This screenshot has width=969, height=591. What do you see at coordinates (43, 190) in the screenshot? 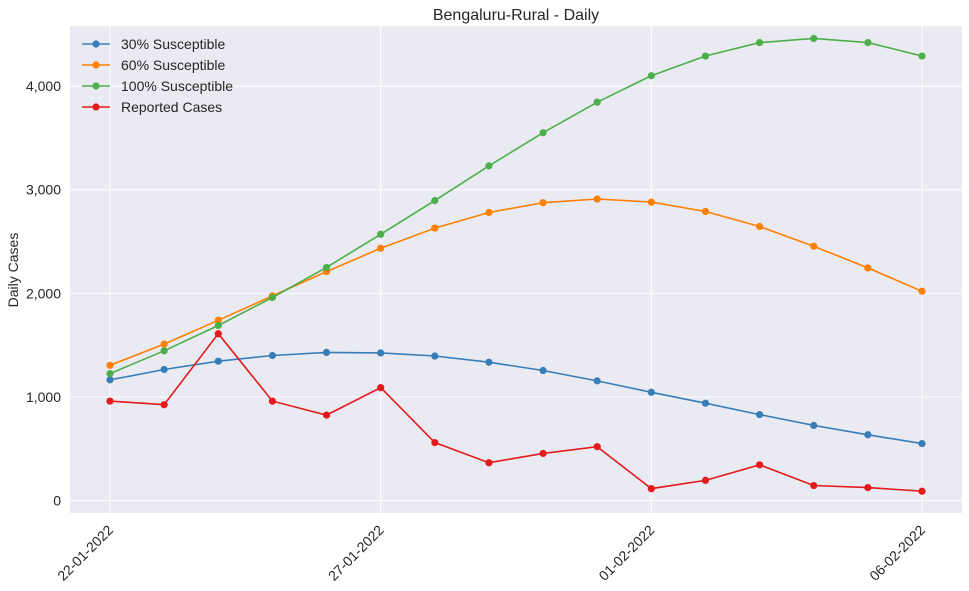
I see `y-tick-label: 3,000` at bounding box center [43, 190].